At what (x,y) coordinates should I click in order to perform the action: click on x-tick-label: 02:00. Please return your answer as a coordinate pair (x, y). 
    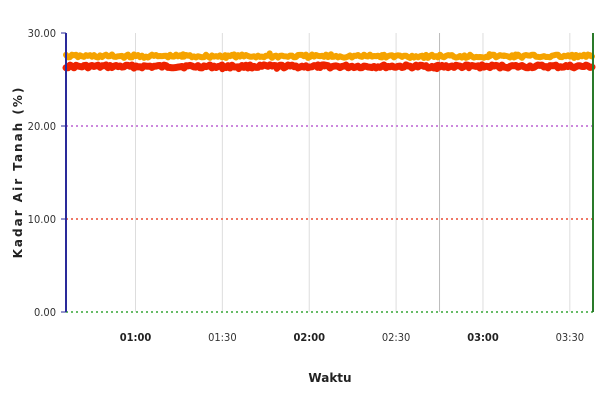
    Looking at the image, I should click on (309, 337).